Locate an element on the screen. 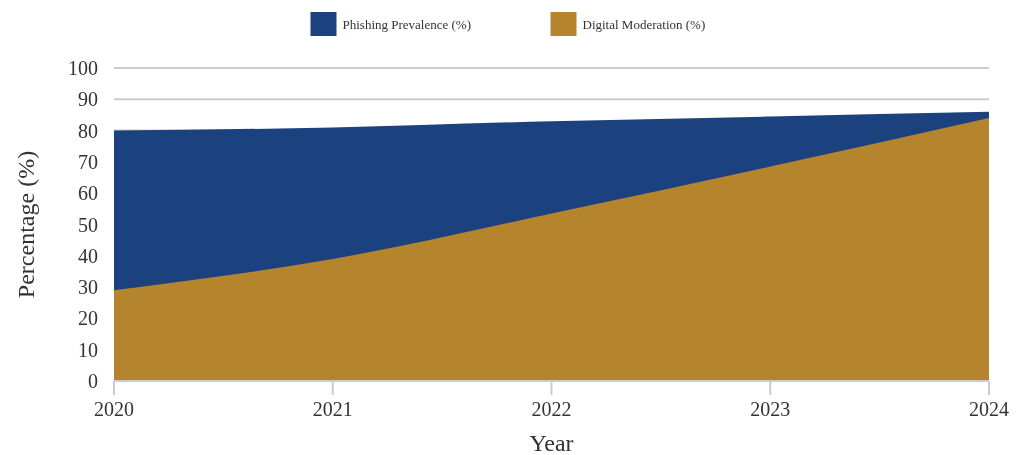 The image size is (1021, 455). y-tick-label: 100 is located at coordinates (83, 68).